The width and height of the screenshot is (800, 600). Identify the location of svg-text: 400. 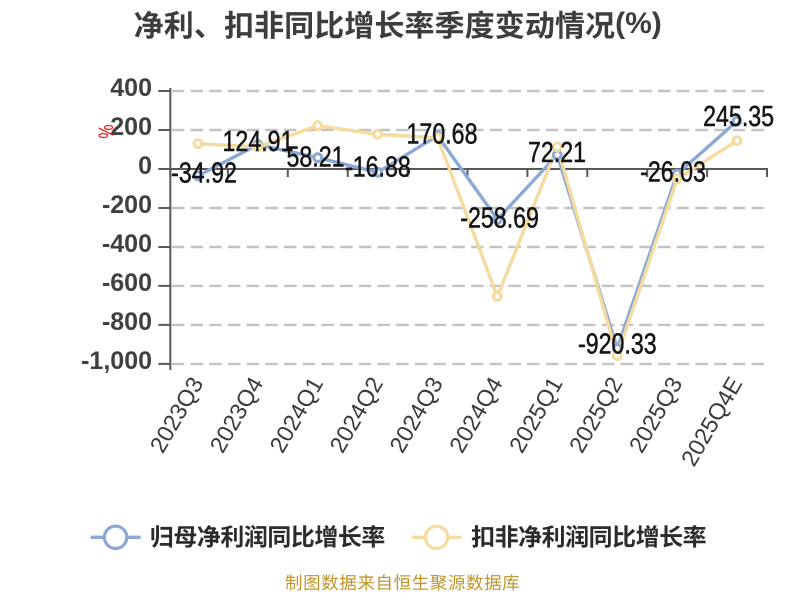
(131, 88).